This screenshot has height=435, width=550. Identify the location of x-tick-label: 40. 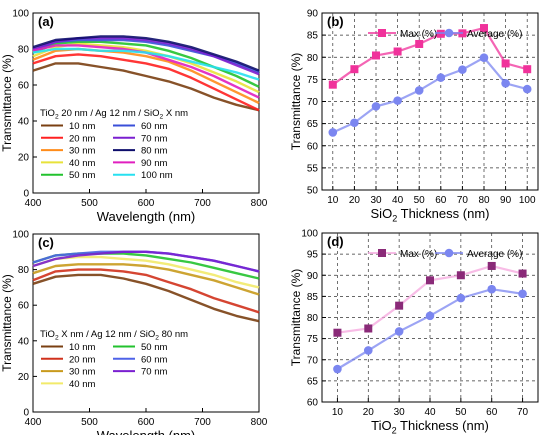
(398, 200).